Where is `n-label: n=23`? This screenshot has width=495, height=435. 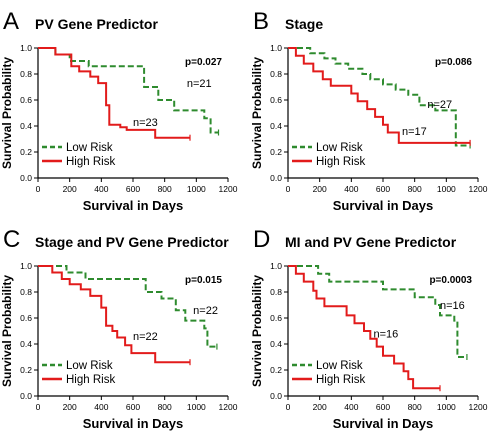
n-label: n=23 is located at coordinates (145, 123).